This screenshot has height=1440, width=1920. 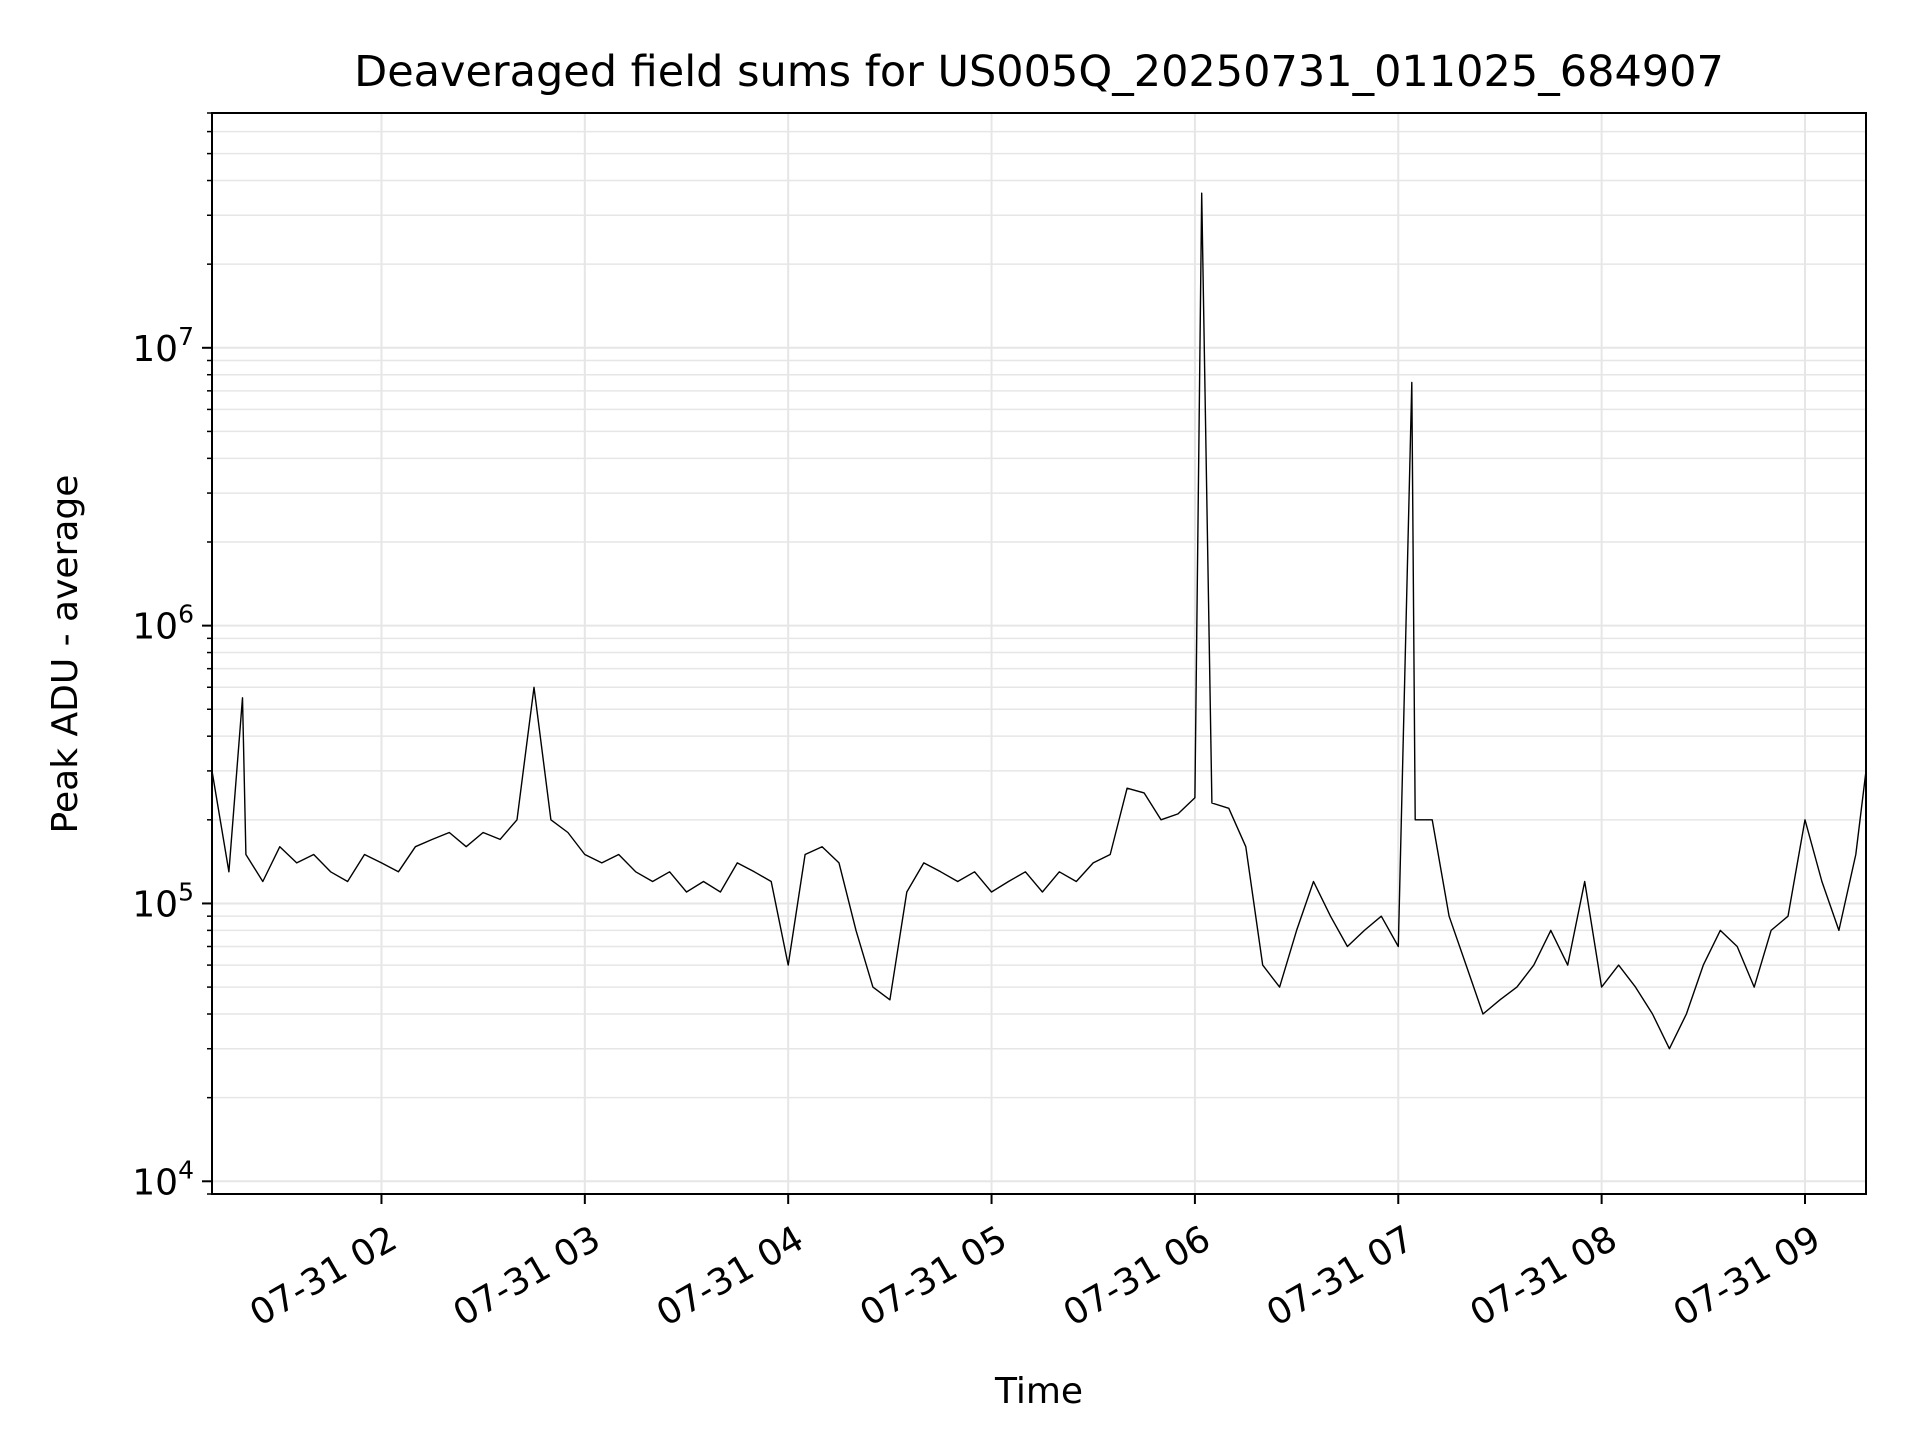 I want to click on y-tick-label: 10⁴, so click(x=163, y=1179).